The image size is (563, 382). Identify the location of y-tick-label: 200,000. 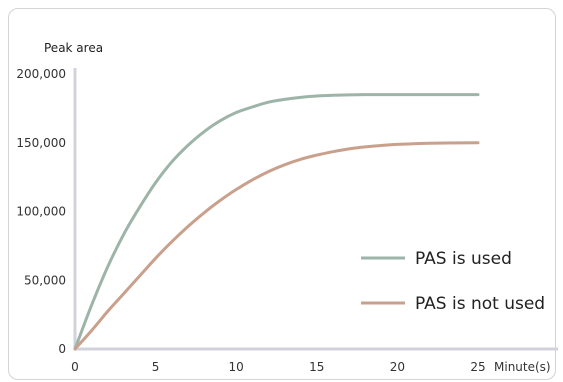
(41, 74).